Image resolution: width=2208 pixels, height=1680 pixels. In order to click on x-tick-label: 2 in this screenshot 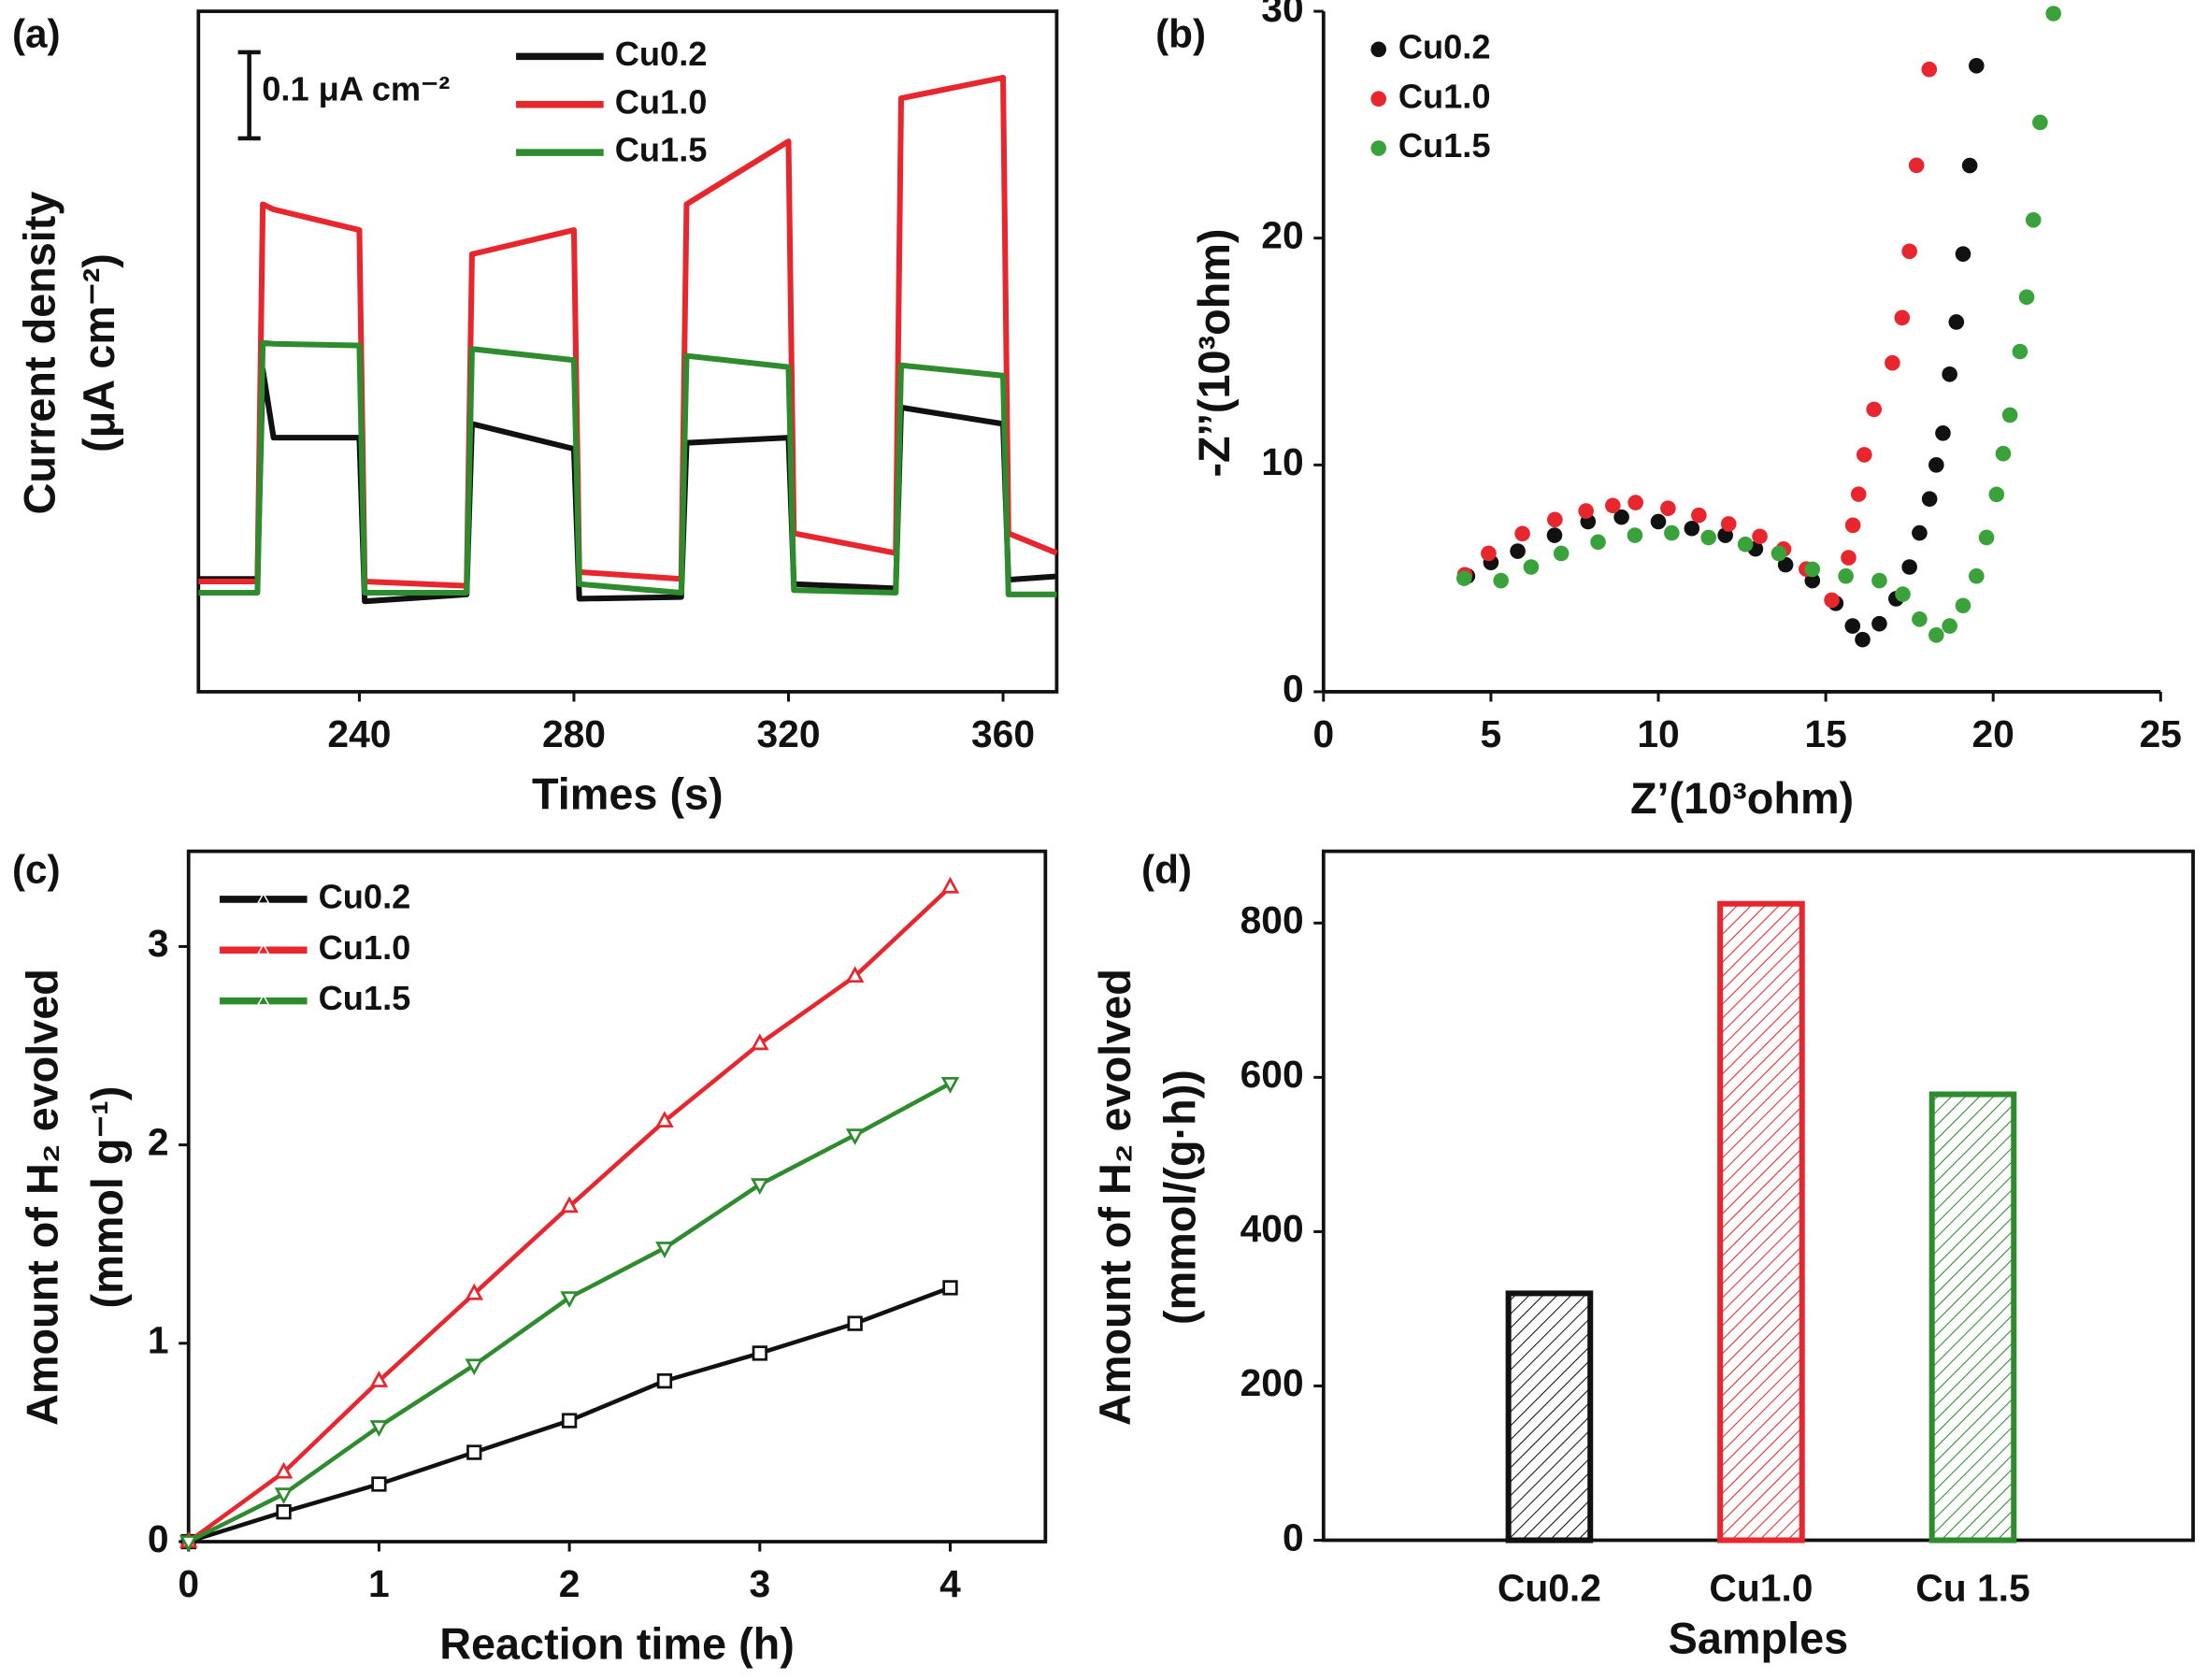, I will do `click(570, 1583)`.